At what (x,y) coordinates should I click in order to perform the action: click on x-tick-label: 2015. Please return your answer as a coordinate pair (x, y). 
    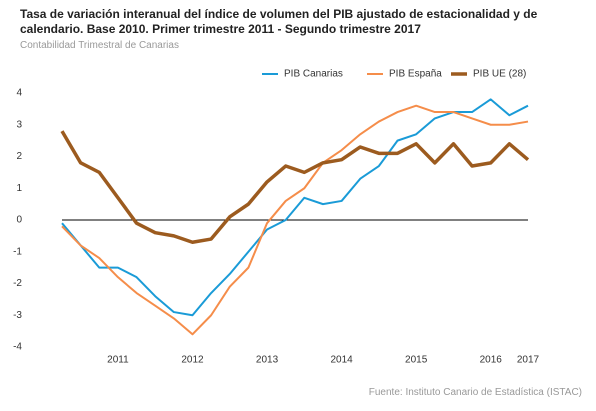
    Looking at the image, I should click on (416, 360).